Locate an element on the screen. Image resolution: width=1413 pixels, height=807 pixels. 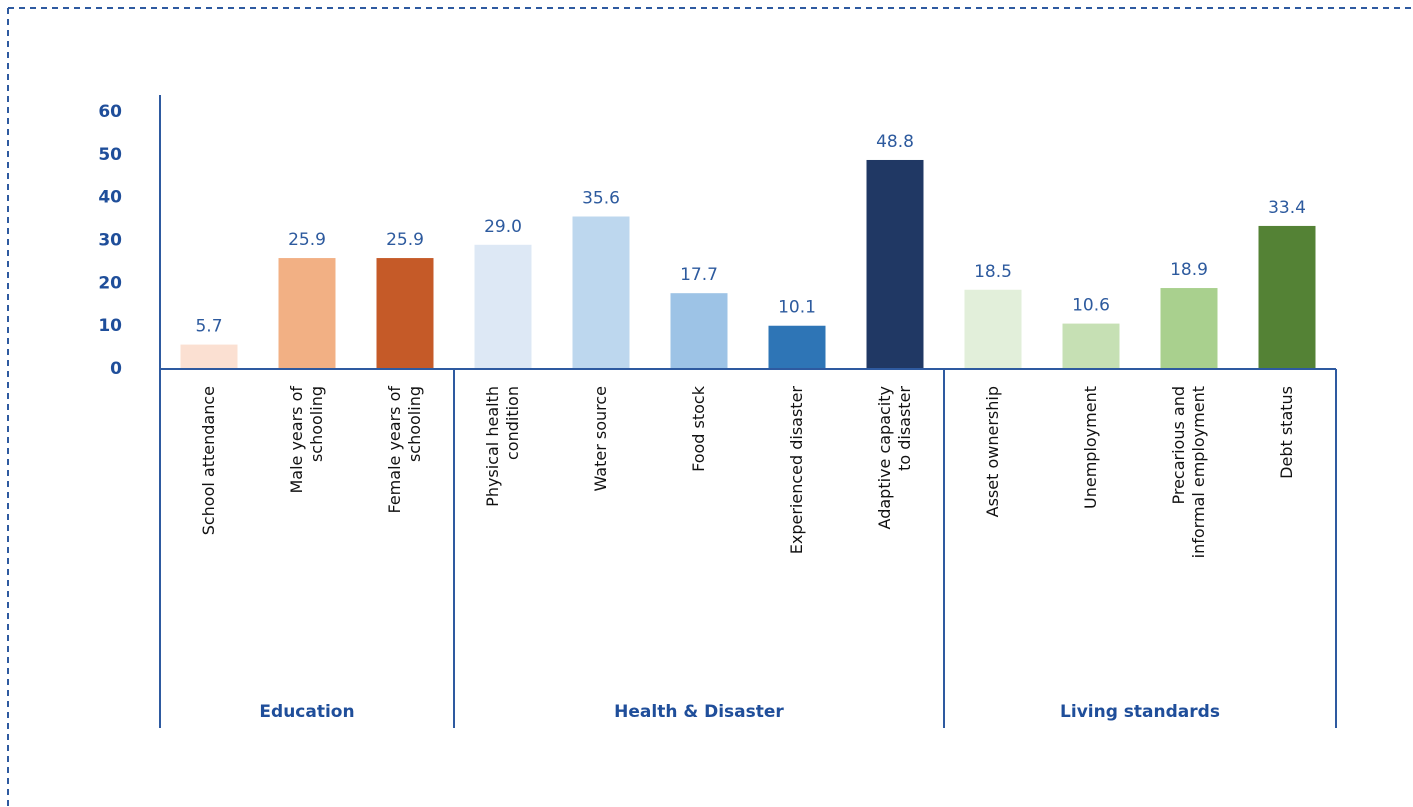
x-tick-label-line: Precarious and is located at coordinates (1178, 445).